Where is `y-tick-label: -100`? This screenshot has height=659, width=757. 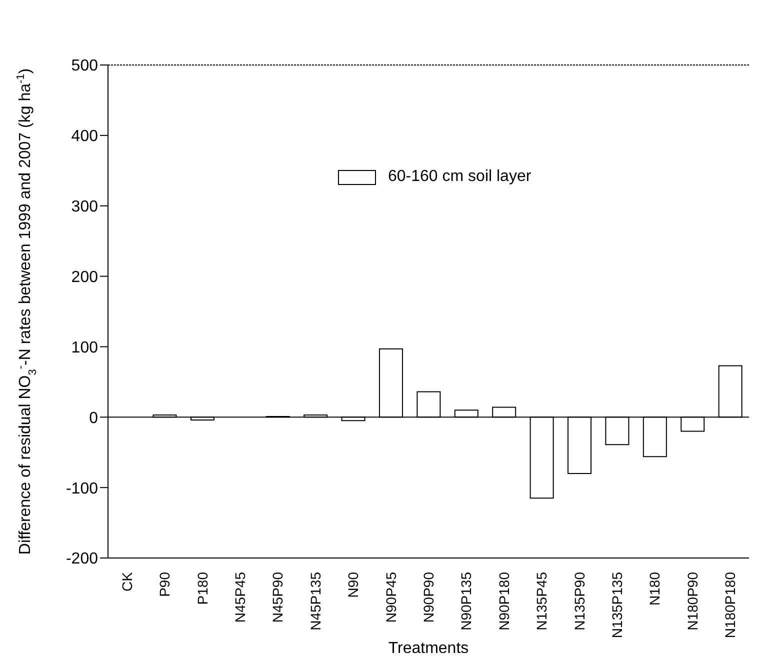 y-tick-label: -100 is located at coordinates (82, 489).